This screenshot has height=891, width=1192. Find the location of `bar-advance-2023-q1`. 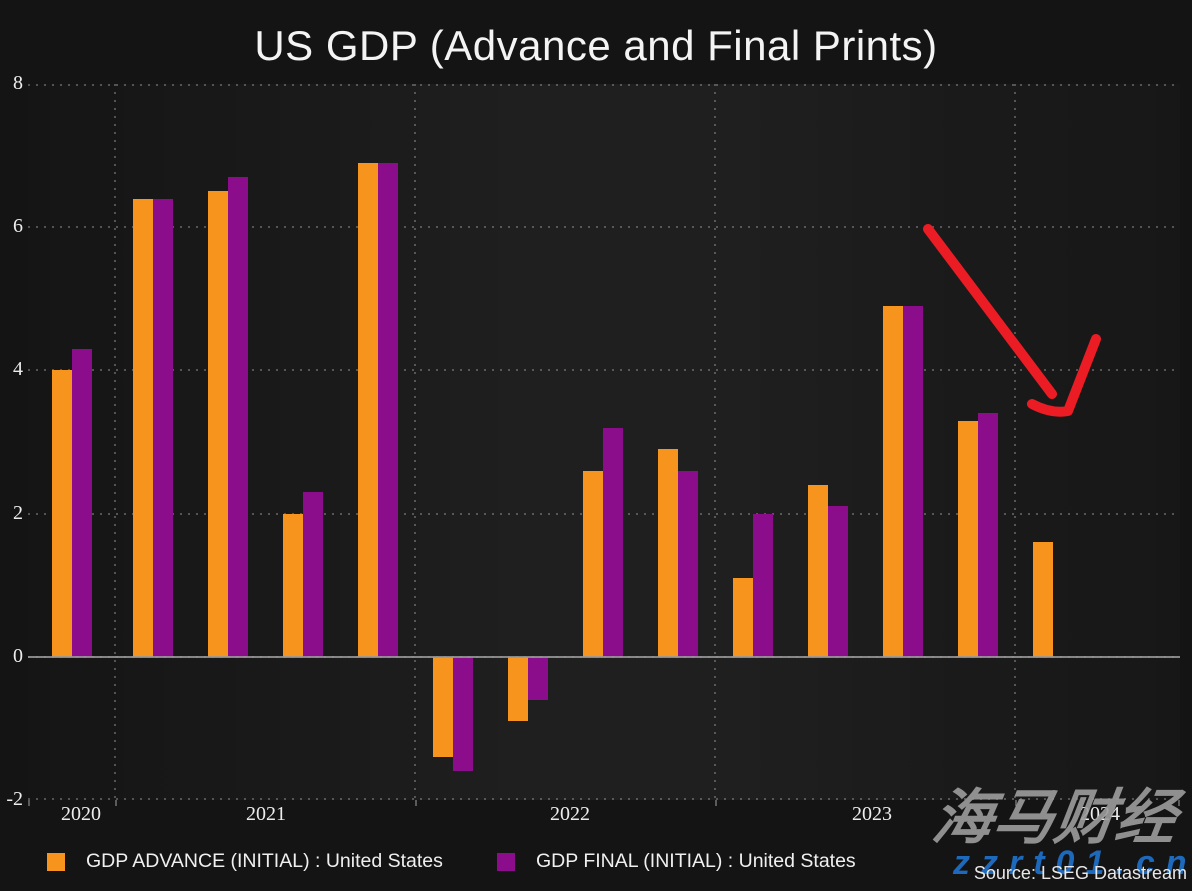

bar-advance-2023-q1 is located at coordinates (742, 617).